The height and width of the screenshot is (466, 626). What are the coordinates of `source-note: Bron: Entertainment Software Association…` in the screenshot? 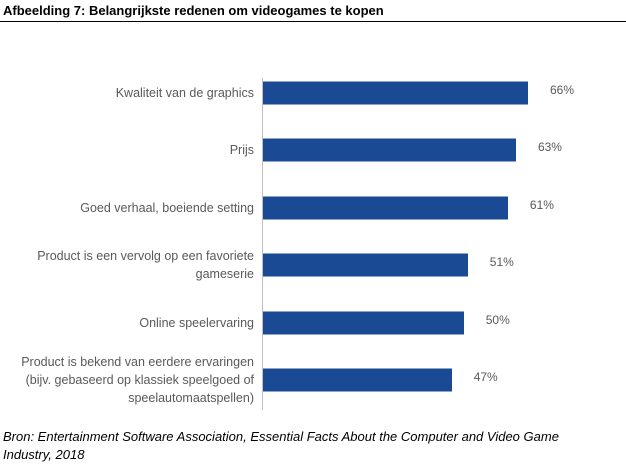 It's located at (281, 445).